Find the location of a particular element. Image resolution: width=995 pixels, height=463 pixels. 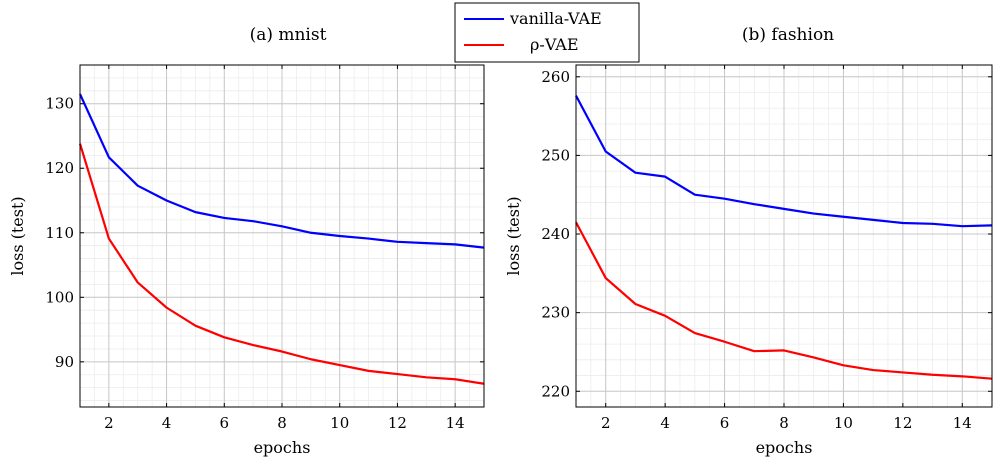

legend-label-vanilla-vae: vanilla-VAE is located at coordinates (555, 18).